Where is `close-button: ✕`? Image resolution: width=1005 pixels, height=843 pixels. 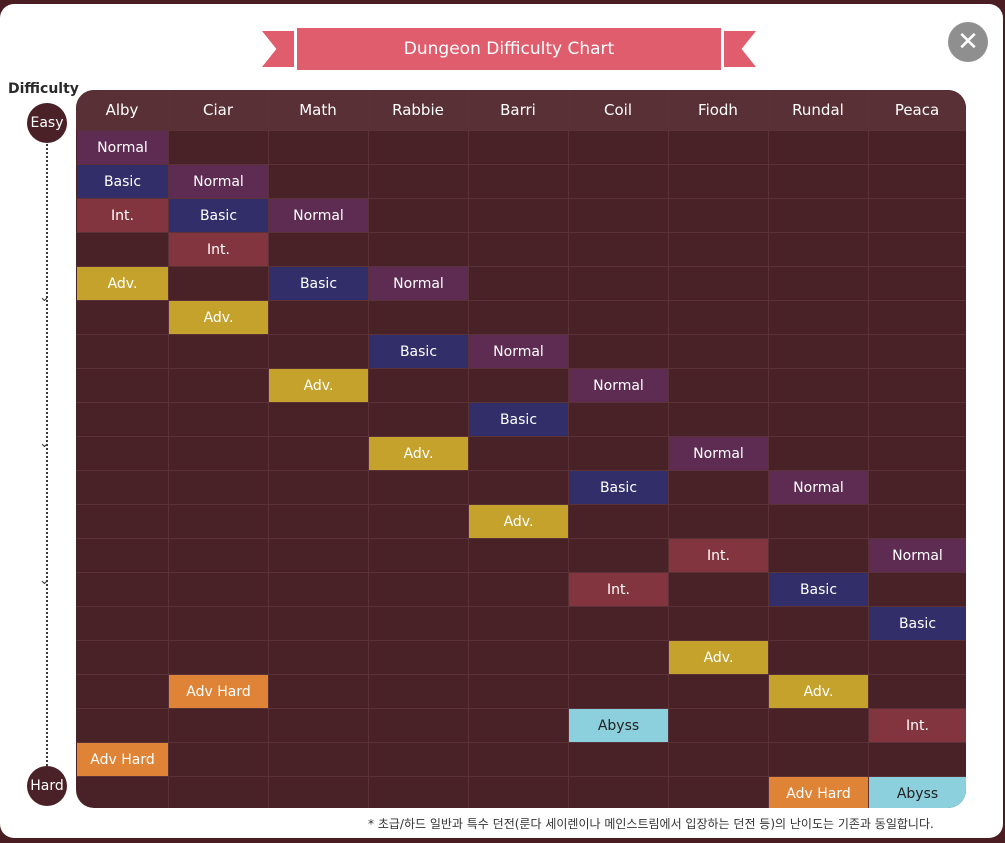 close-button: ✕ is located at coordinates (968, 42).